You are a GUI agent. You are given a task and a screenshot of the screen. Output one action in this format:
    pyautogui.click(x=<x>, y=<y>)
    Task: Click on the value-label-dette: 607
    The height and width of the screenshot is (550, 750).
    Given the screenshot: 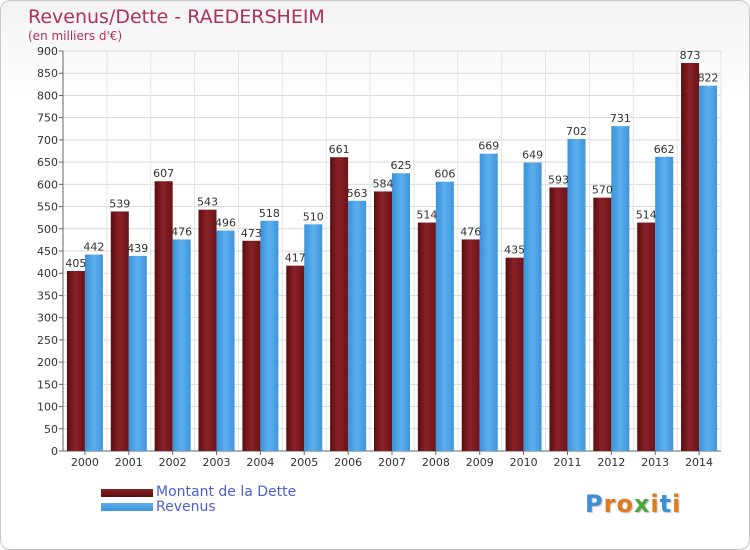 What is the action you would take?
    pyautogui.click(x=163, y=173)
    